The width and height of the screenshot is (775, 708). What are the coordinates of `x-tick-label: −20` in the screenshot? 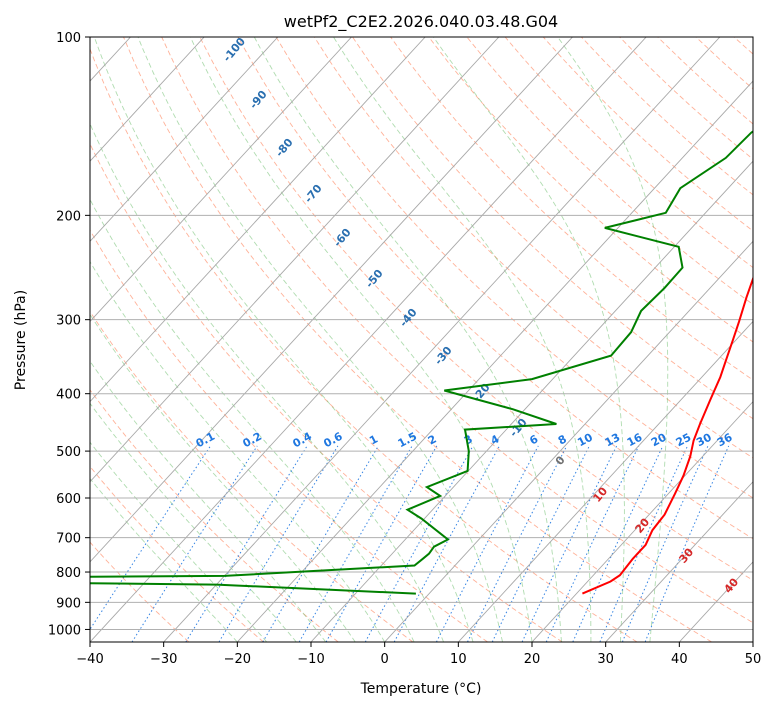 It's located at (237, 659).